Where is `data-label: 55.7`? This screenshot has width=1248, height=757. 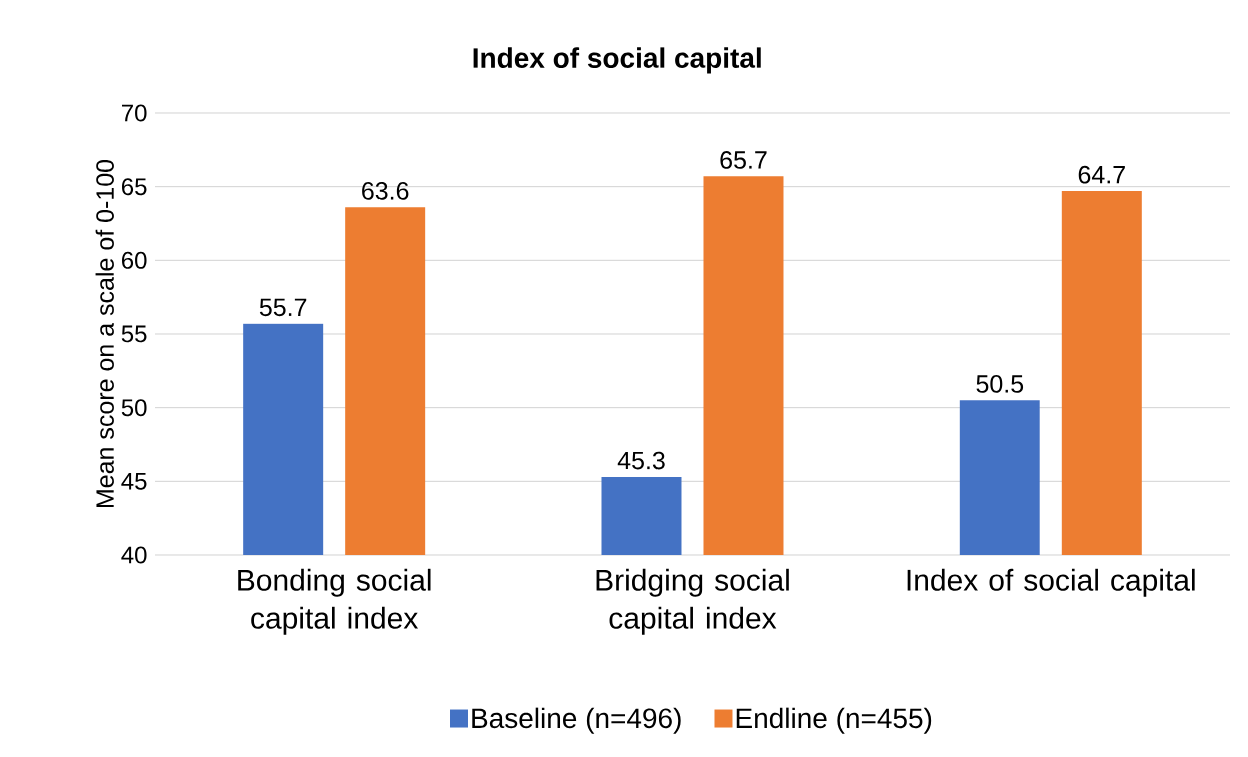
data-label: 55.7 is located at coordinates (283, 307).